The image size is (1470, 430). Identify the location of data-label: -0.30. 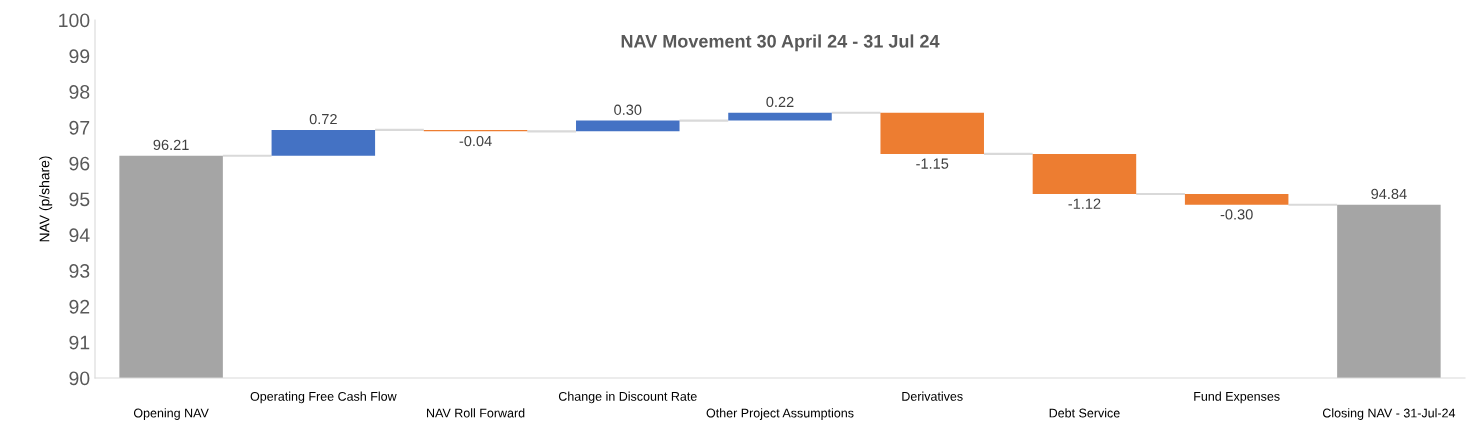
(1236, 214).